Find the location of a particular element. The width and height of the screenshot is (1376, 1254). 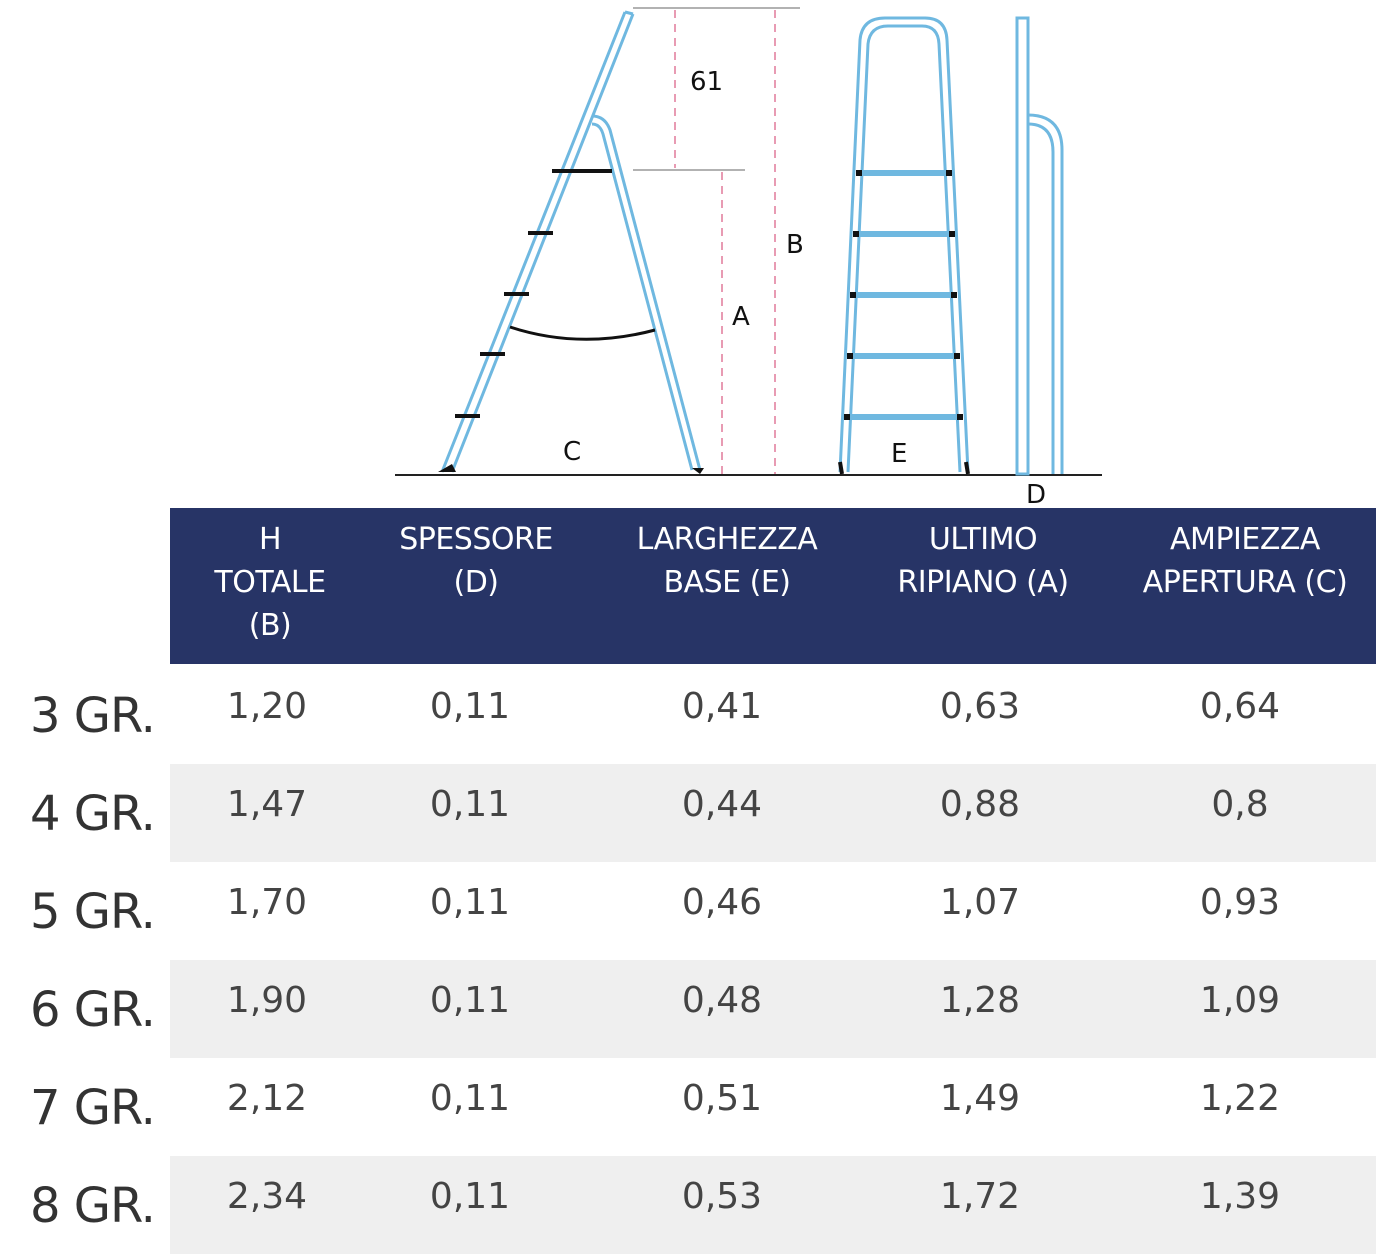

cell-ultimo-ripiano: 0,63 is located at coordinates (980, 706).